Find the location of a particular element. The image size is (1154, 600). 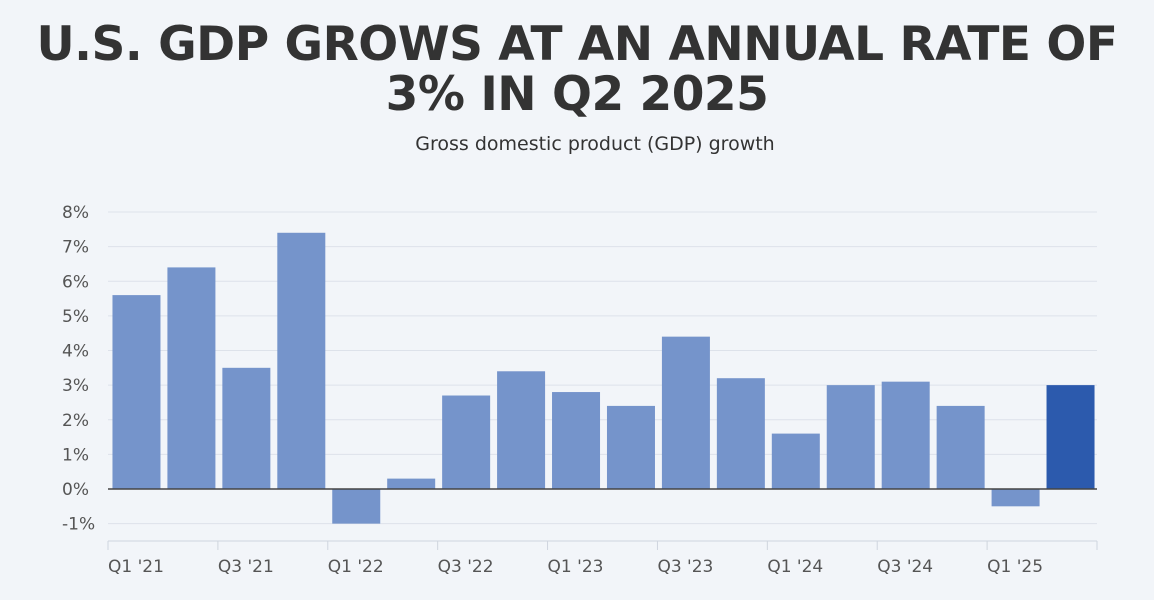

x-tick-label: Q3 '22 is located at coordinates (466, 567).